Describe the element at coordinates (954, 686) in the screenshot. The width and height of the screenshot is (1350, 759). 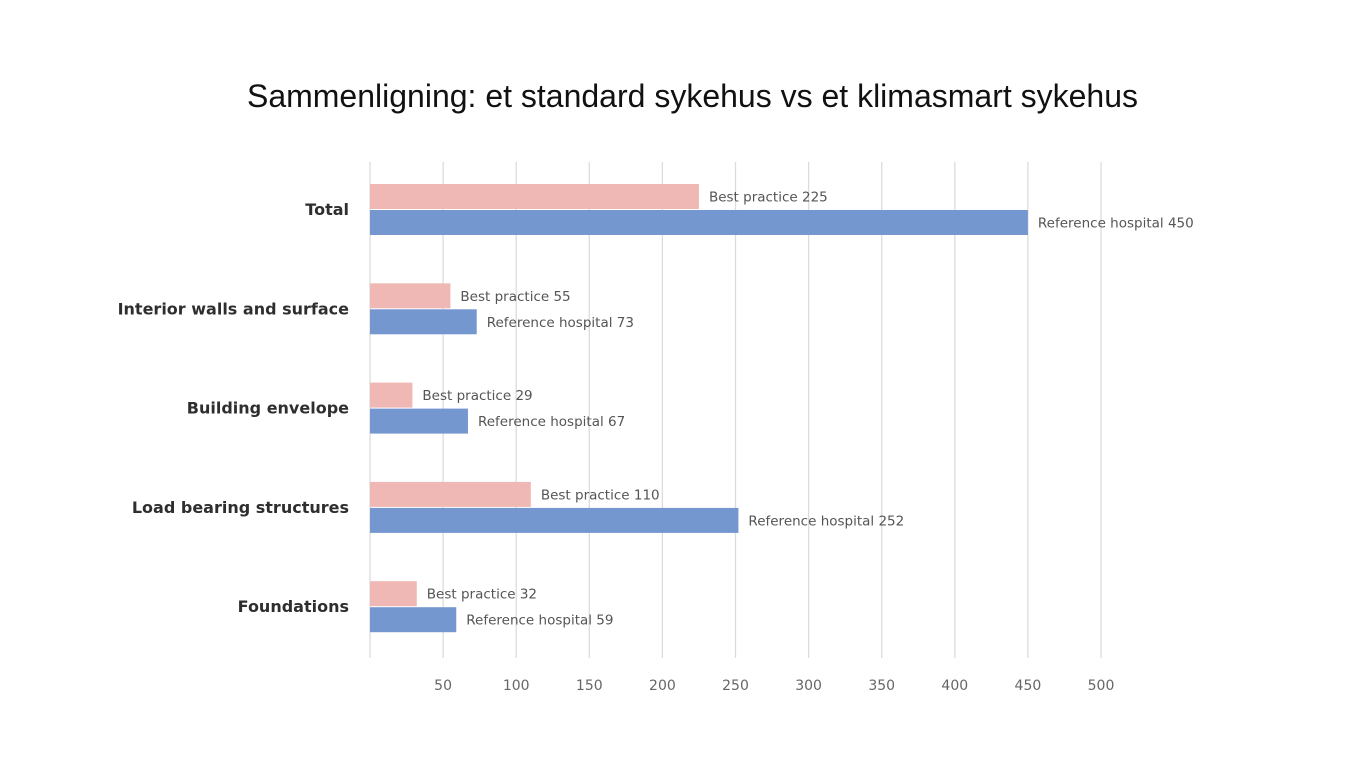
I see `x-tick-label: 400` at that location.